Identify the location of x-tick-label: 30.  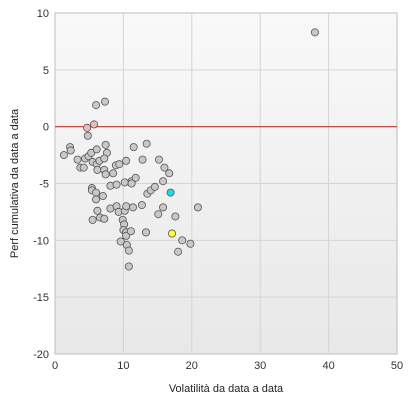
(260, 366).